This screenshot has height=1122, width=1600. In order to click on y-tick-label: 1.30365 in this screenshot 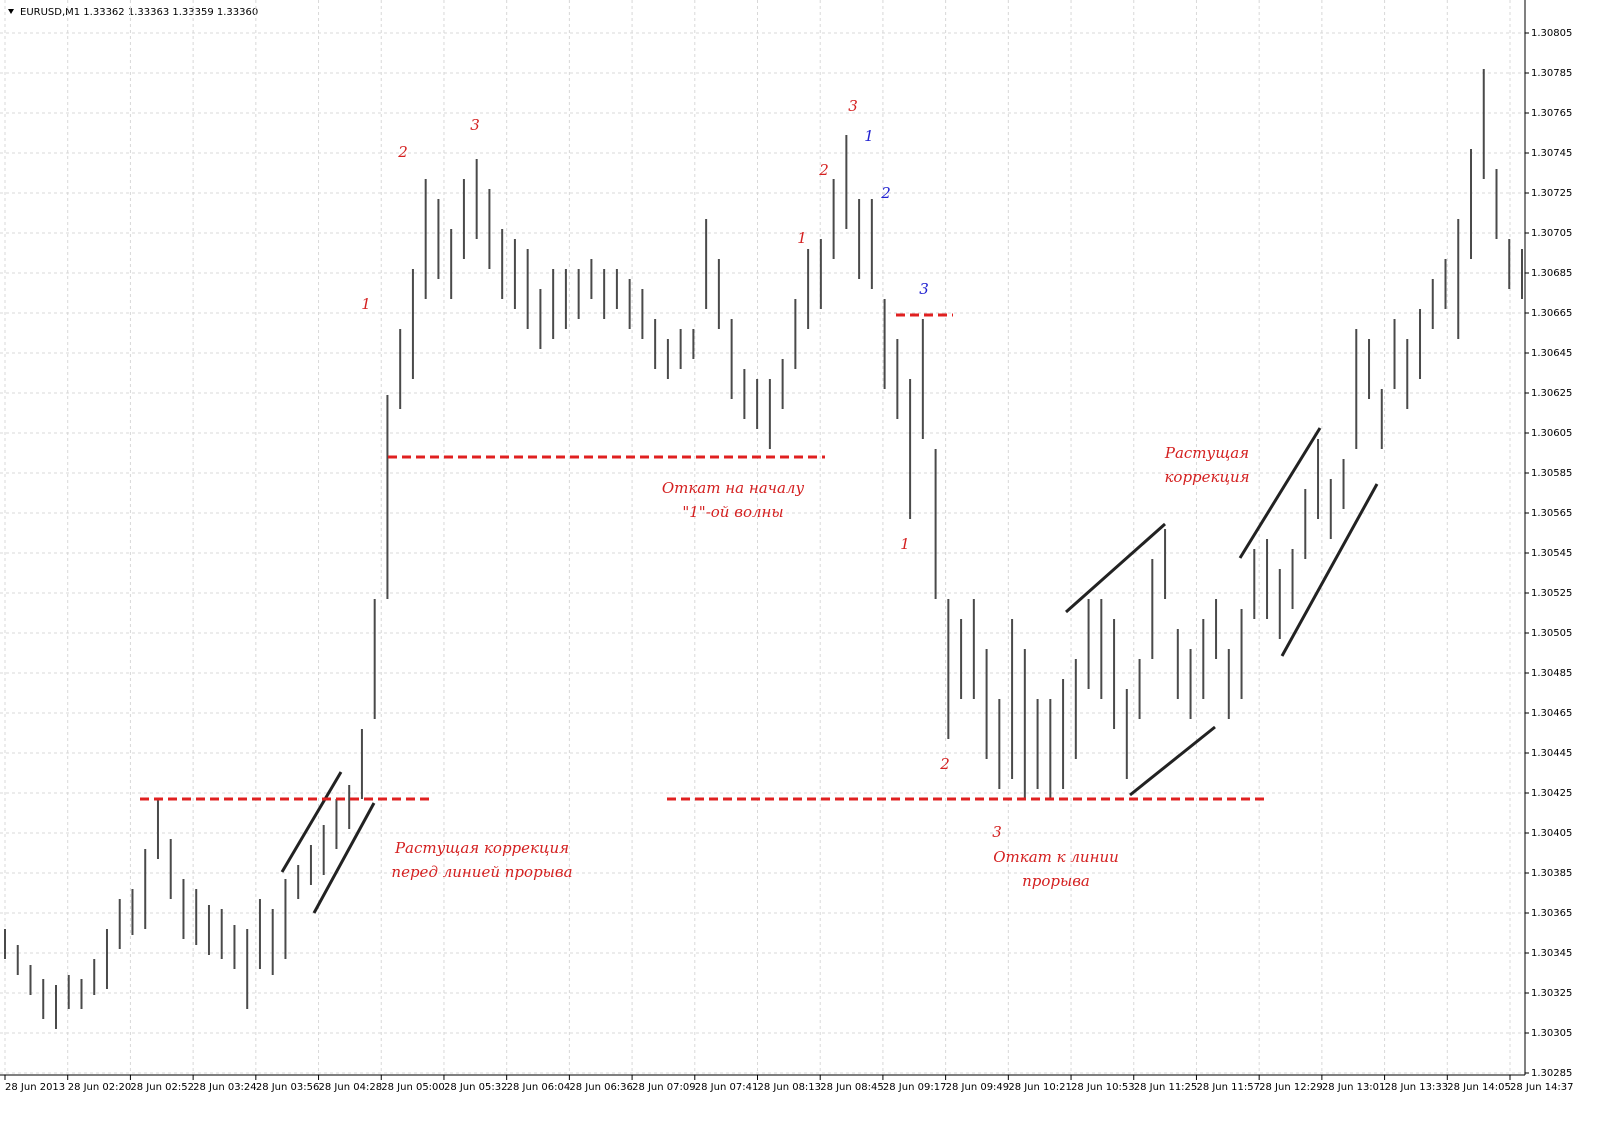, I will do `click(1551, 913)`.